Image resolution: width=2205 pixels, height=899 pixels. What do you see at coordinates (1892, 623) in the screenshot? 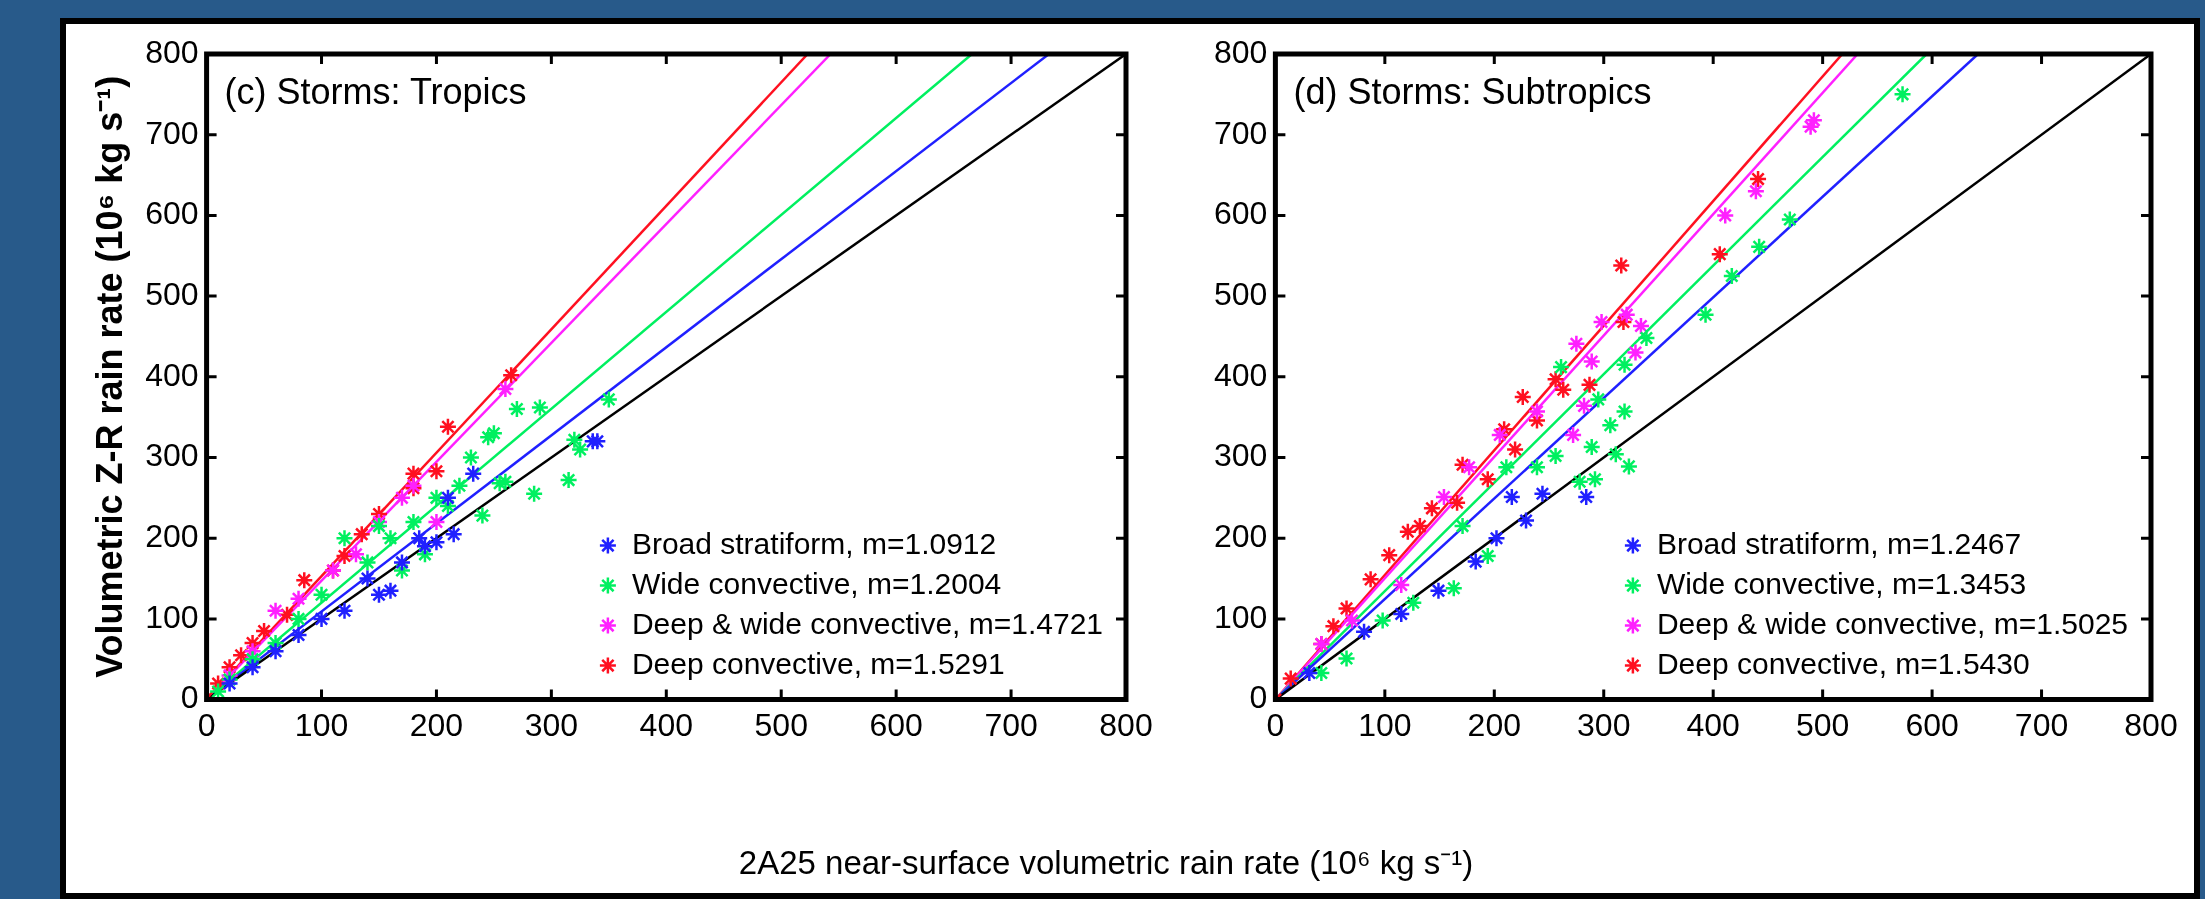
I see `legend-label: Deep & wide convective, m=1.5025` at bounding box center [1892, 623].